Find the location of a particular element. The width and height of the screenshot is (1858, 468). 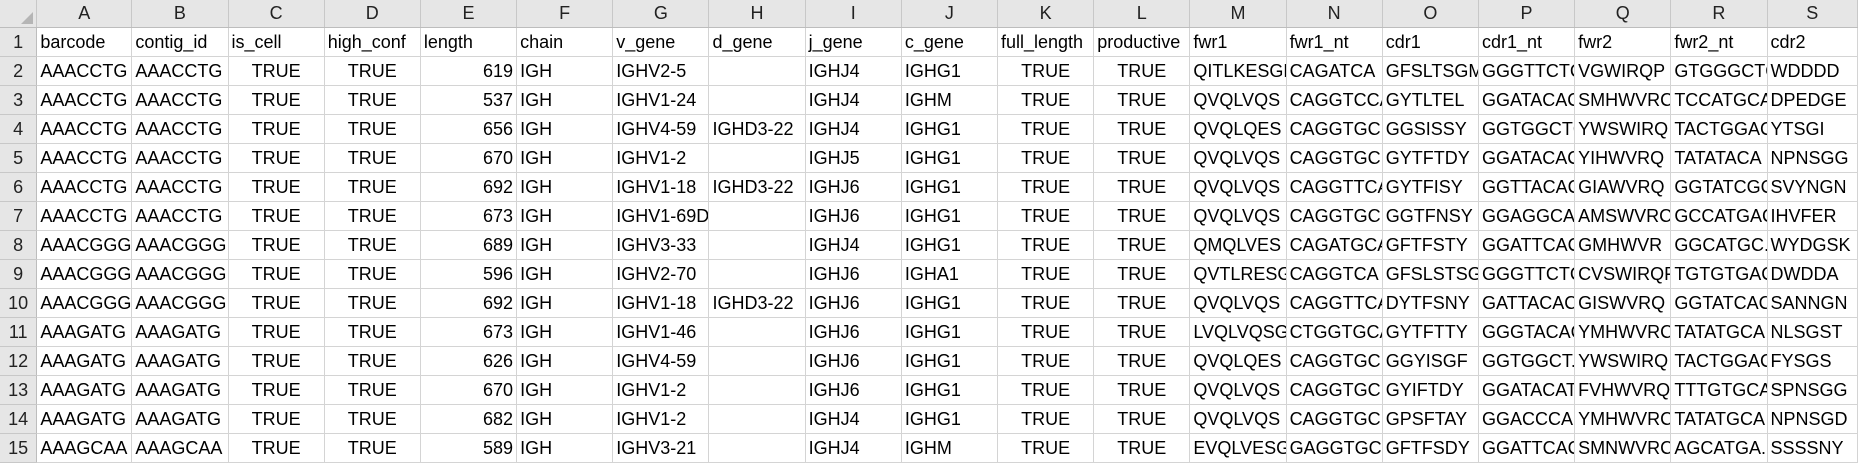

cell-e8: 689 is located at coordinates (469, 245).